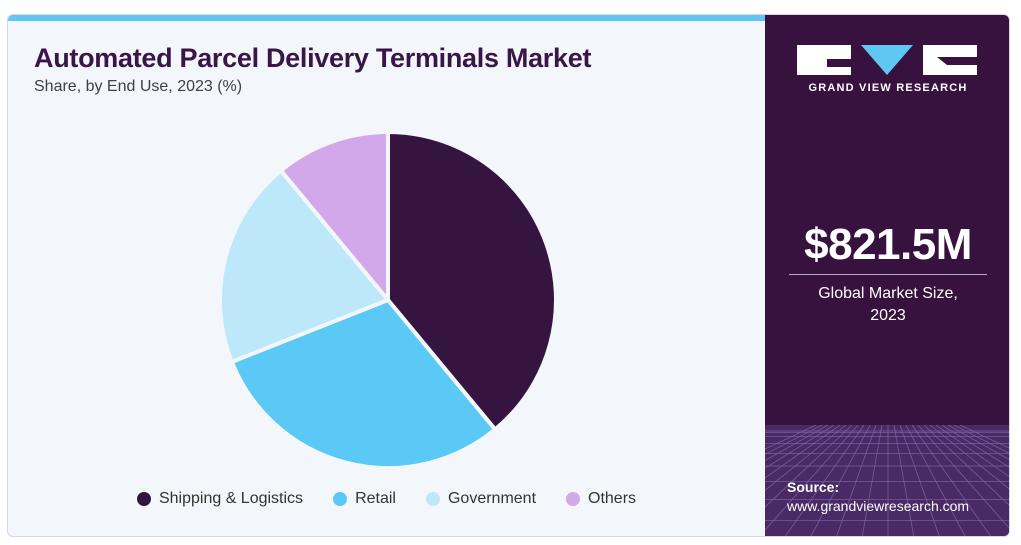 This screenshot has height=545, width=1021. Describe the element at coordinates (375, 498) in the screenshot. I see `legend-label-retail: Retail` at that location.